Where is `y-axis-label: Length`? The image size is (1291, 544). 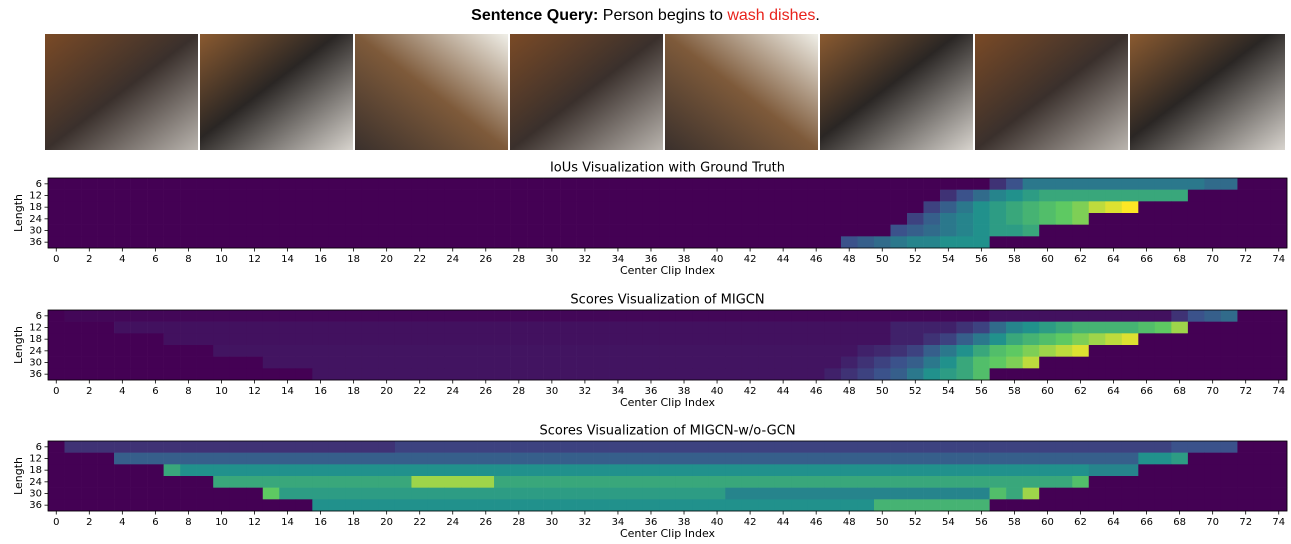 y-axis-label: Length is located at coordinates (18, 345).